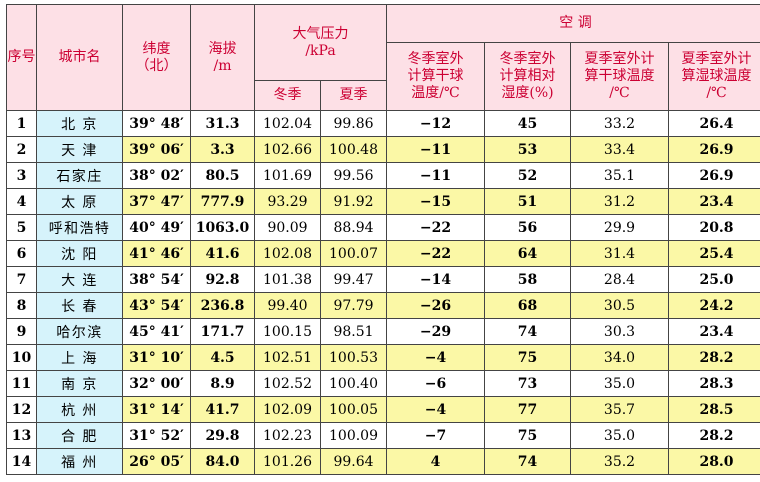 The width and height of the screenshot is (760, 482). What do you see at coordinates (527, 279) in the screenshot?
I see `cell-winter-rh: 58` at bounding box center [527, 279].